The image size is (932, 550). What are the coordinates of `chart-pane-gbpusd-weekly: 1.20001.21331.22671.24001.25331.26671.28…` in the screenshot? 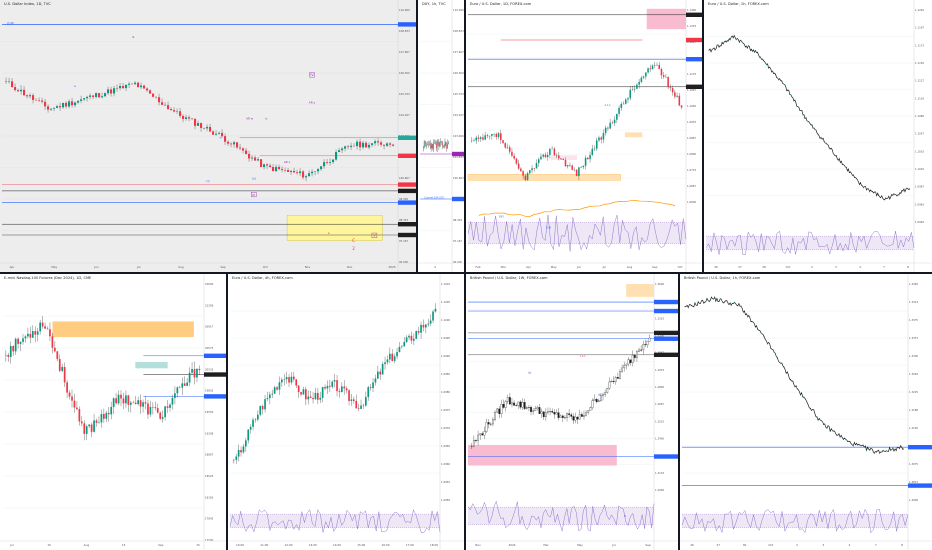 It's located at (572, 412).